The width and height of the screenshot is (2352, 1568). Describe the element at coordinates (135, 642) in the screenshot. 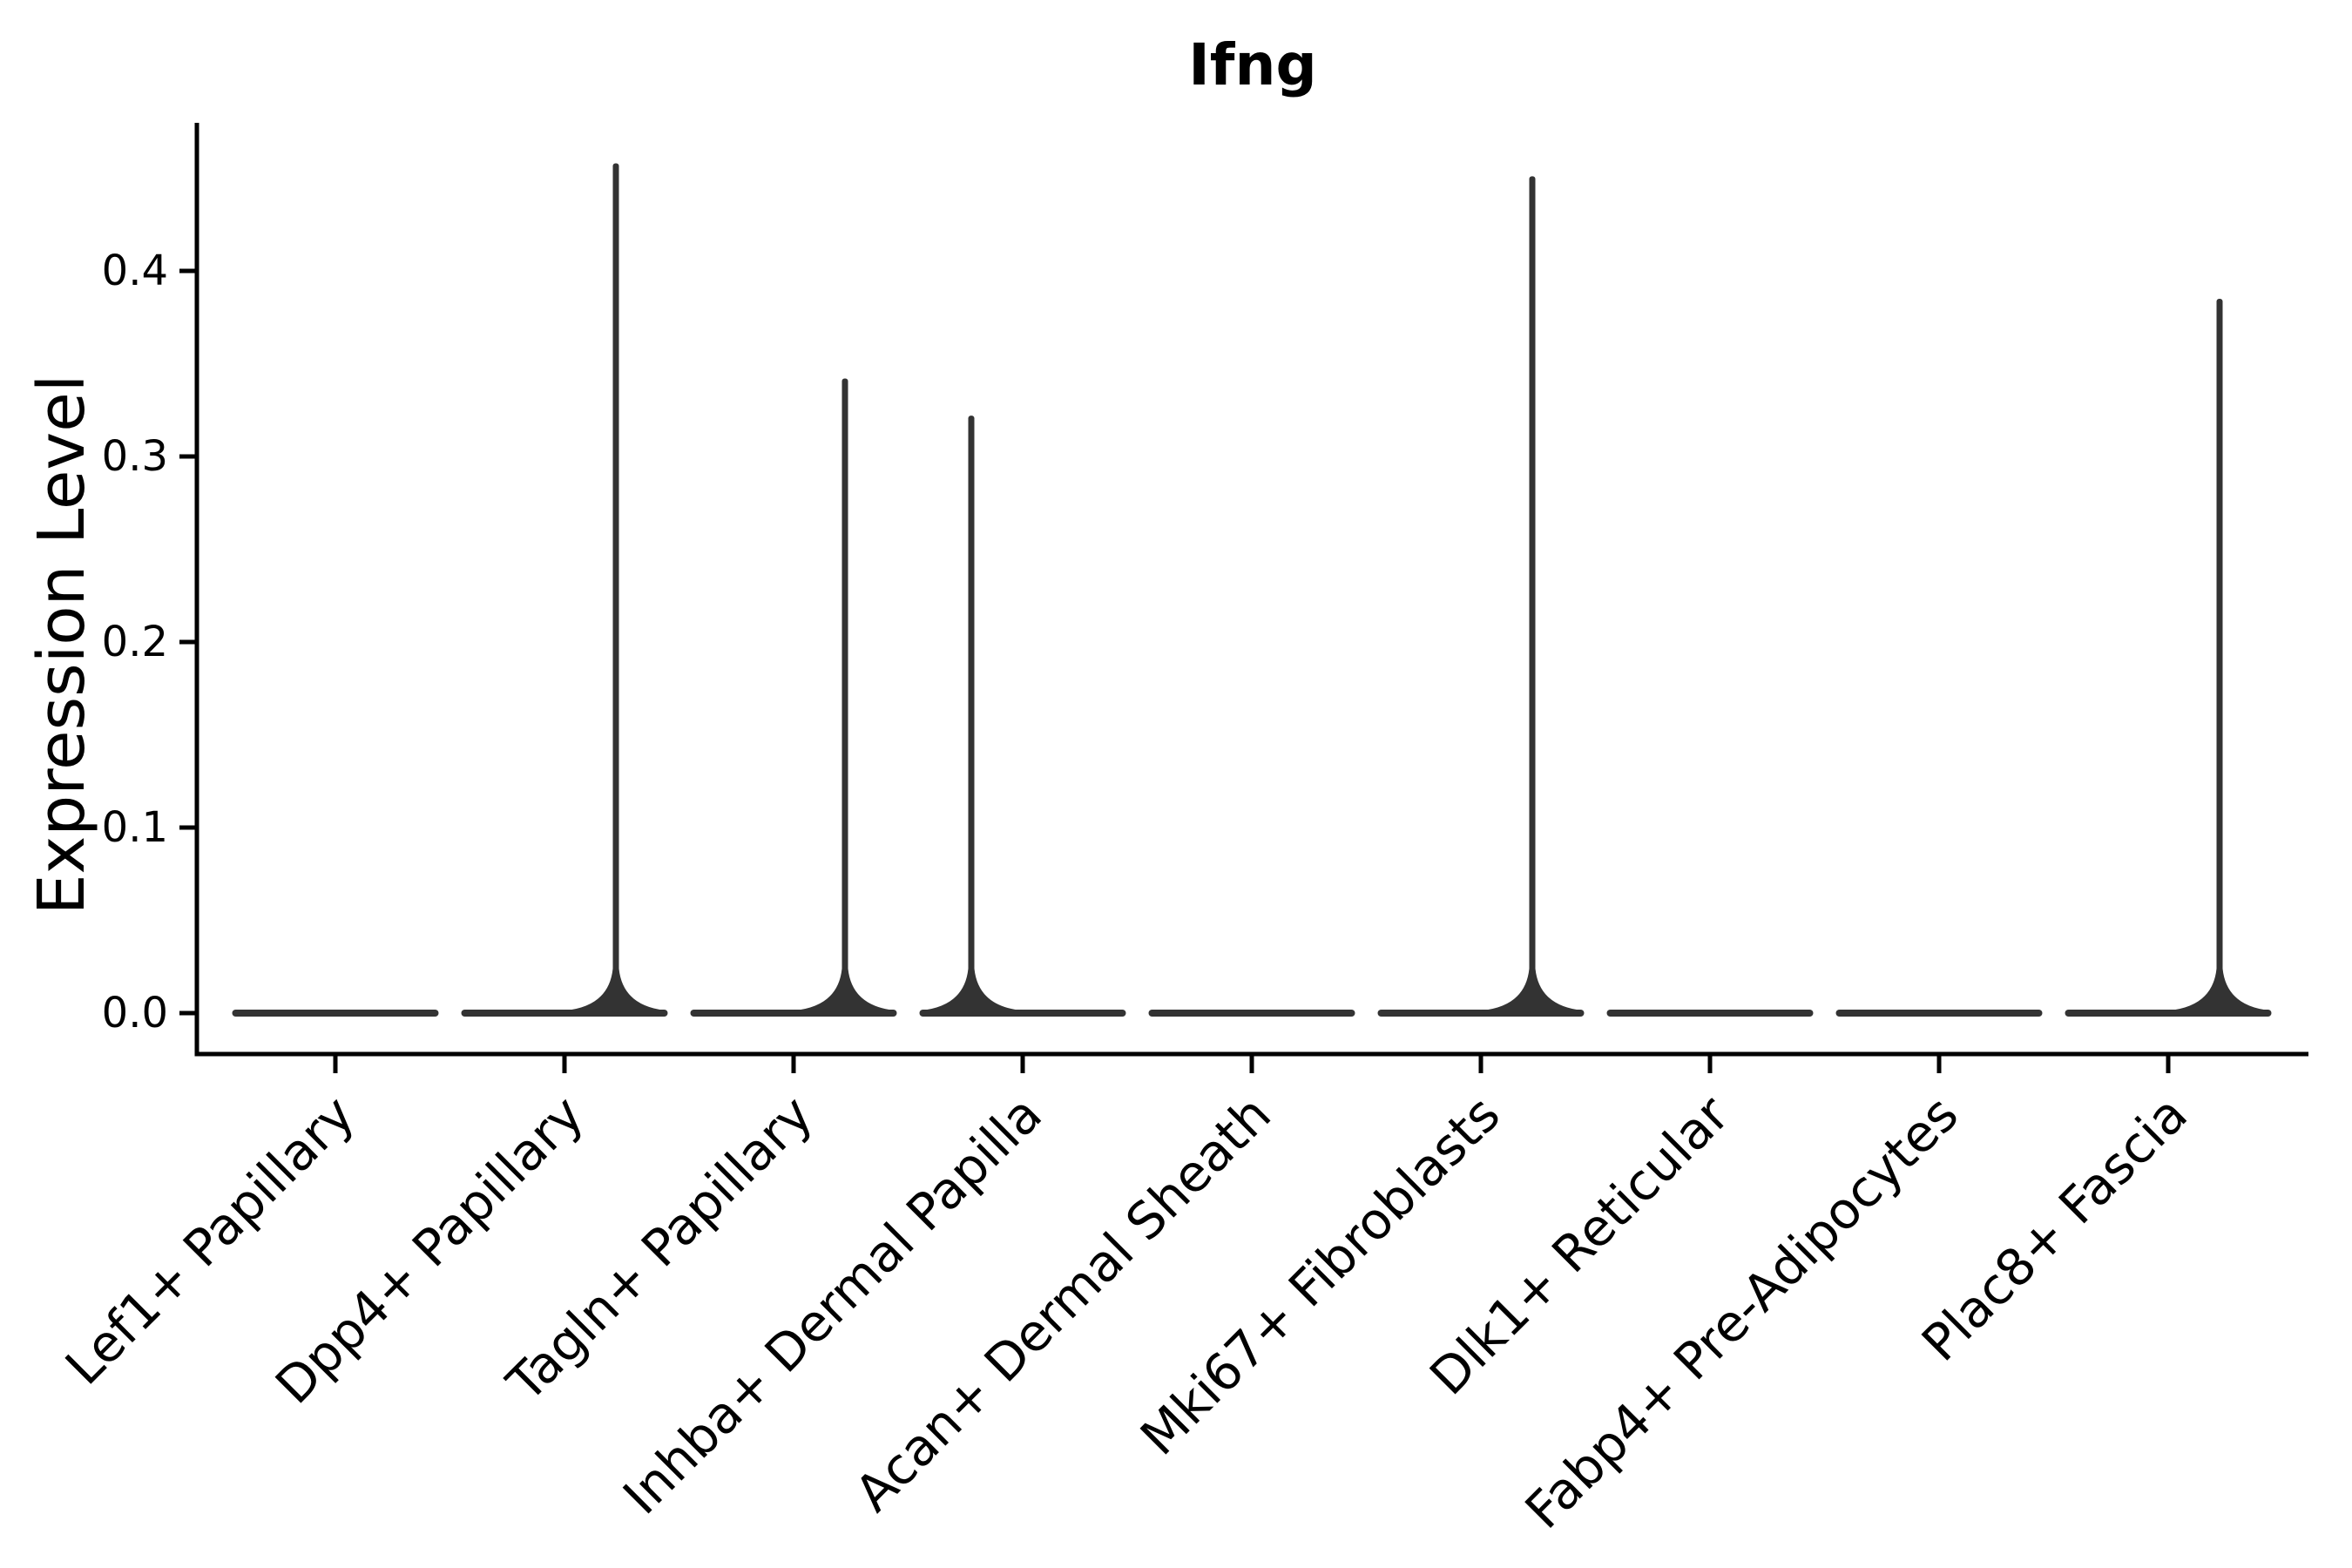

I see `y-tick-label: 0.2` at that location.